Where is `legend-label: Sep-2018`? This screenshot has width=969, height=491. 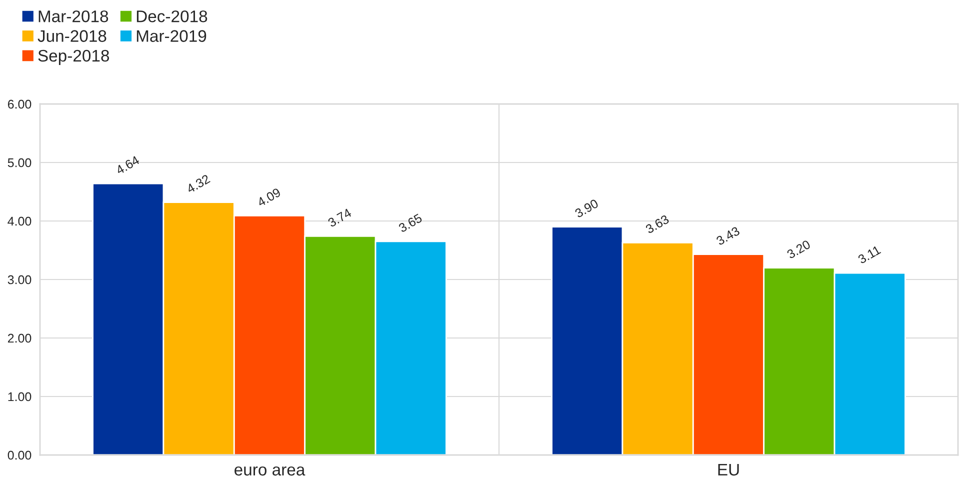 legend-label: Sep-2018 is located at coordinates (74, 57).